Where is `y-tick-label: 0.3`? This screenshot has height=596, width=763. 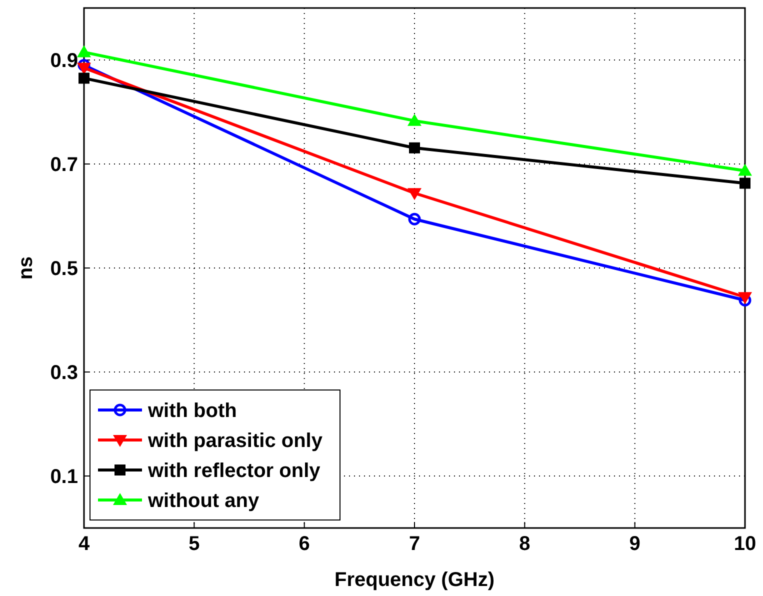
y-tick-label: 0.3 is located at coordinates (64, 373).